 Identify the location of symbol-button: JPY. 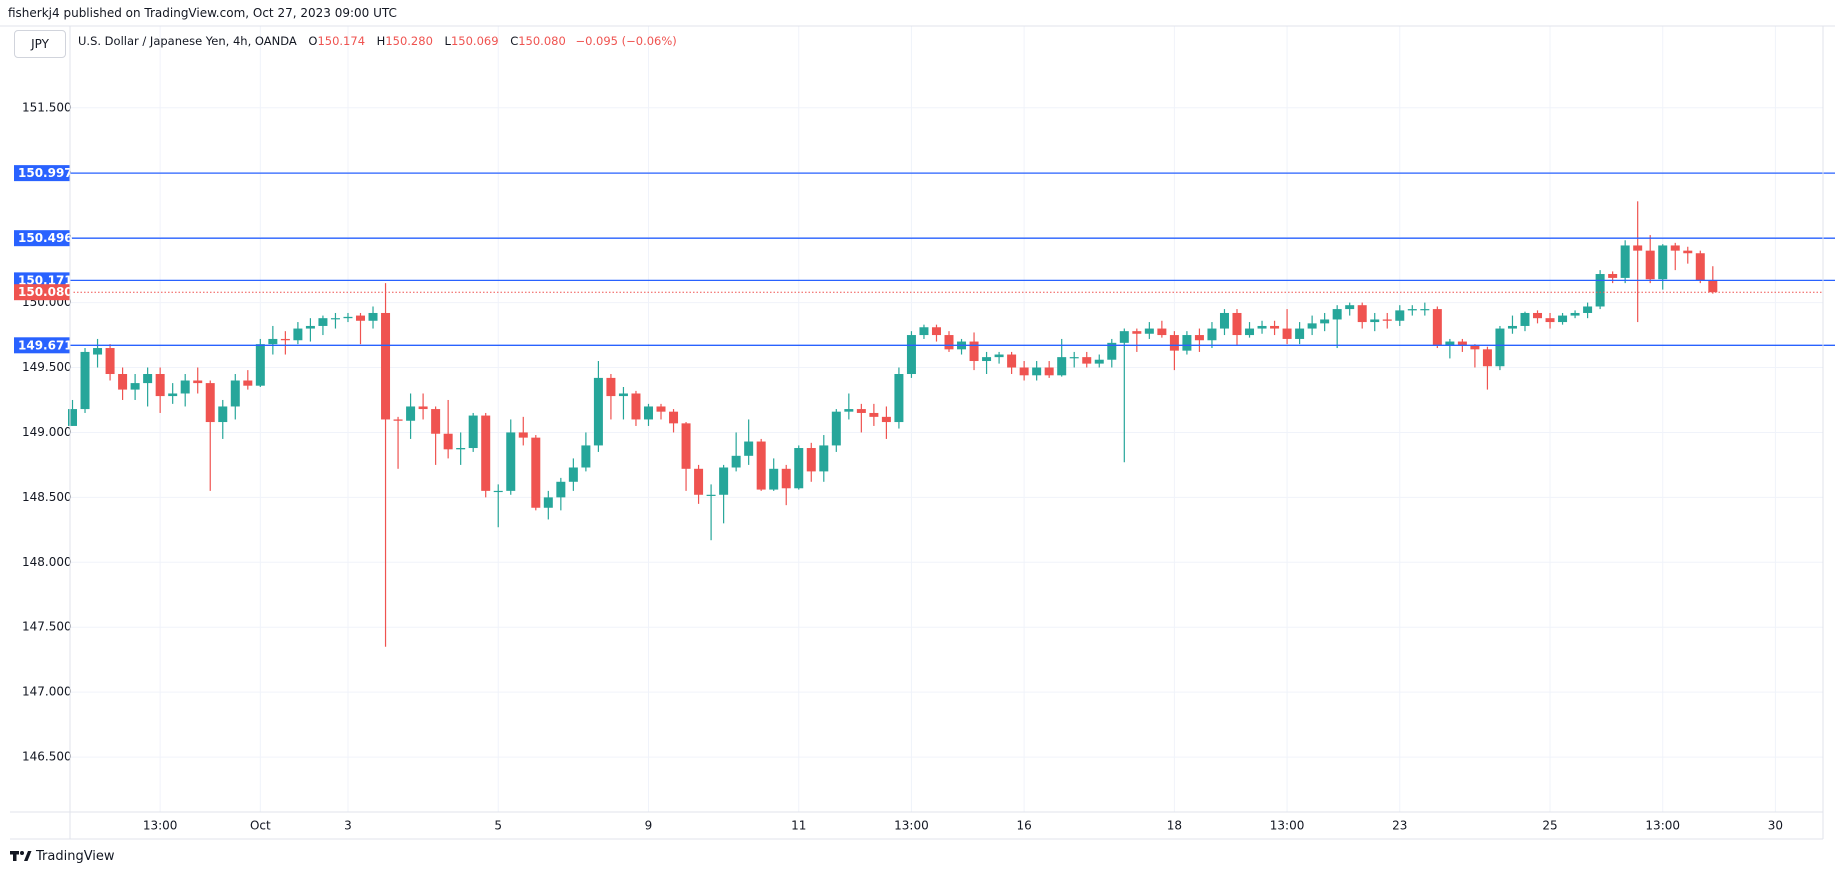
(40, 44).